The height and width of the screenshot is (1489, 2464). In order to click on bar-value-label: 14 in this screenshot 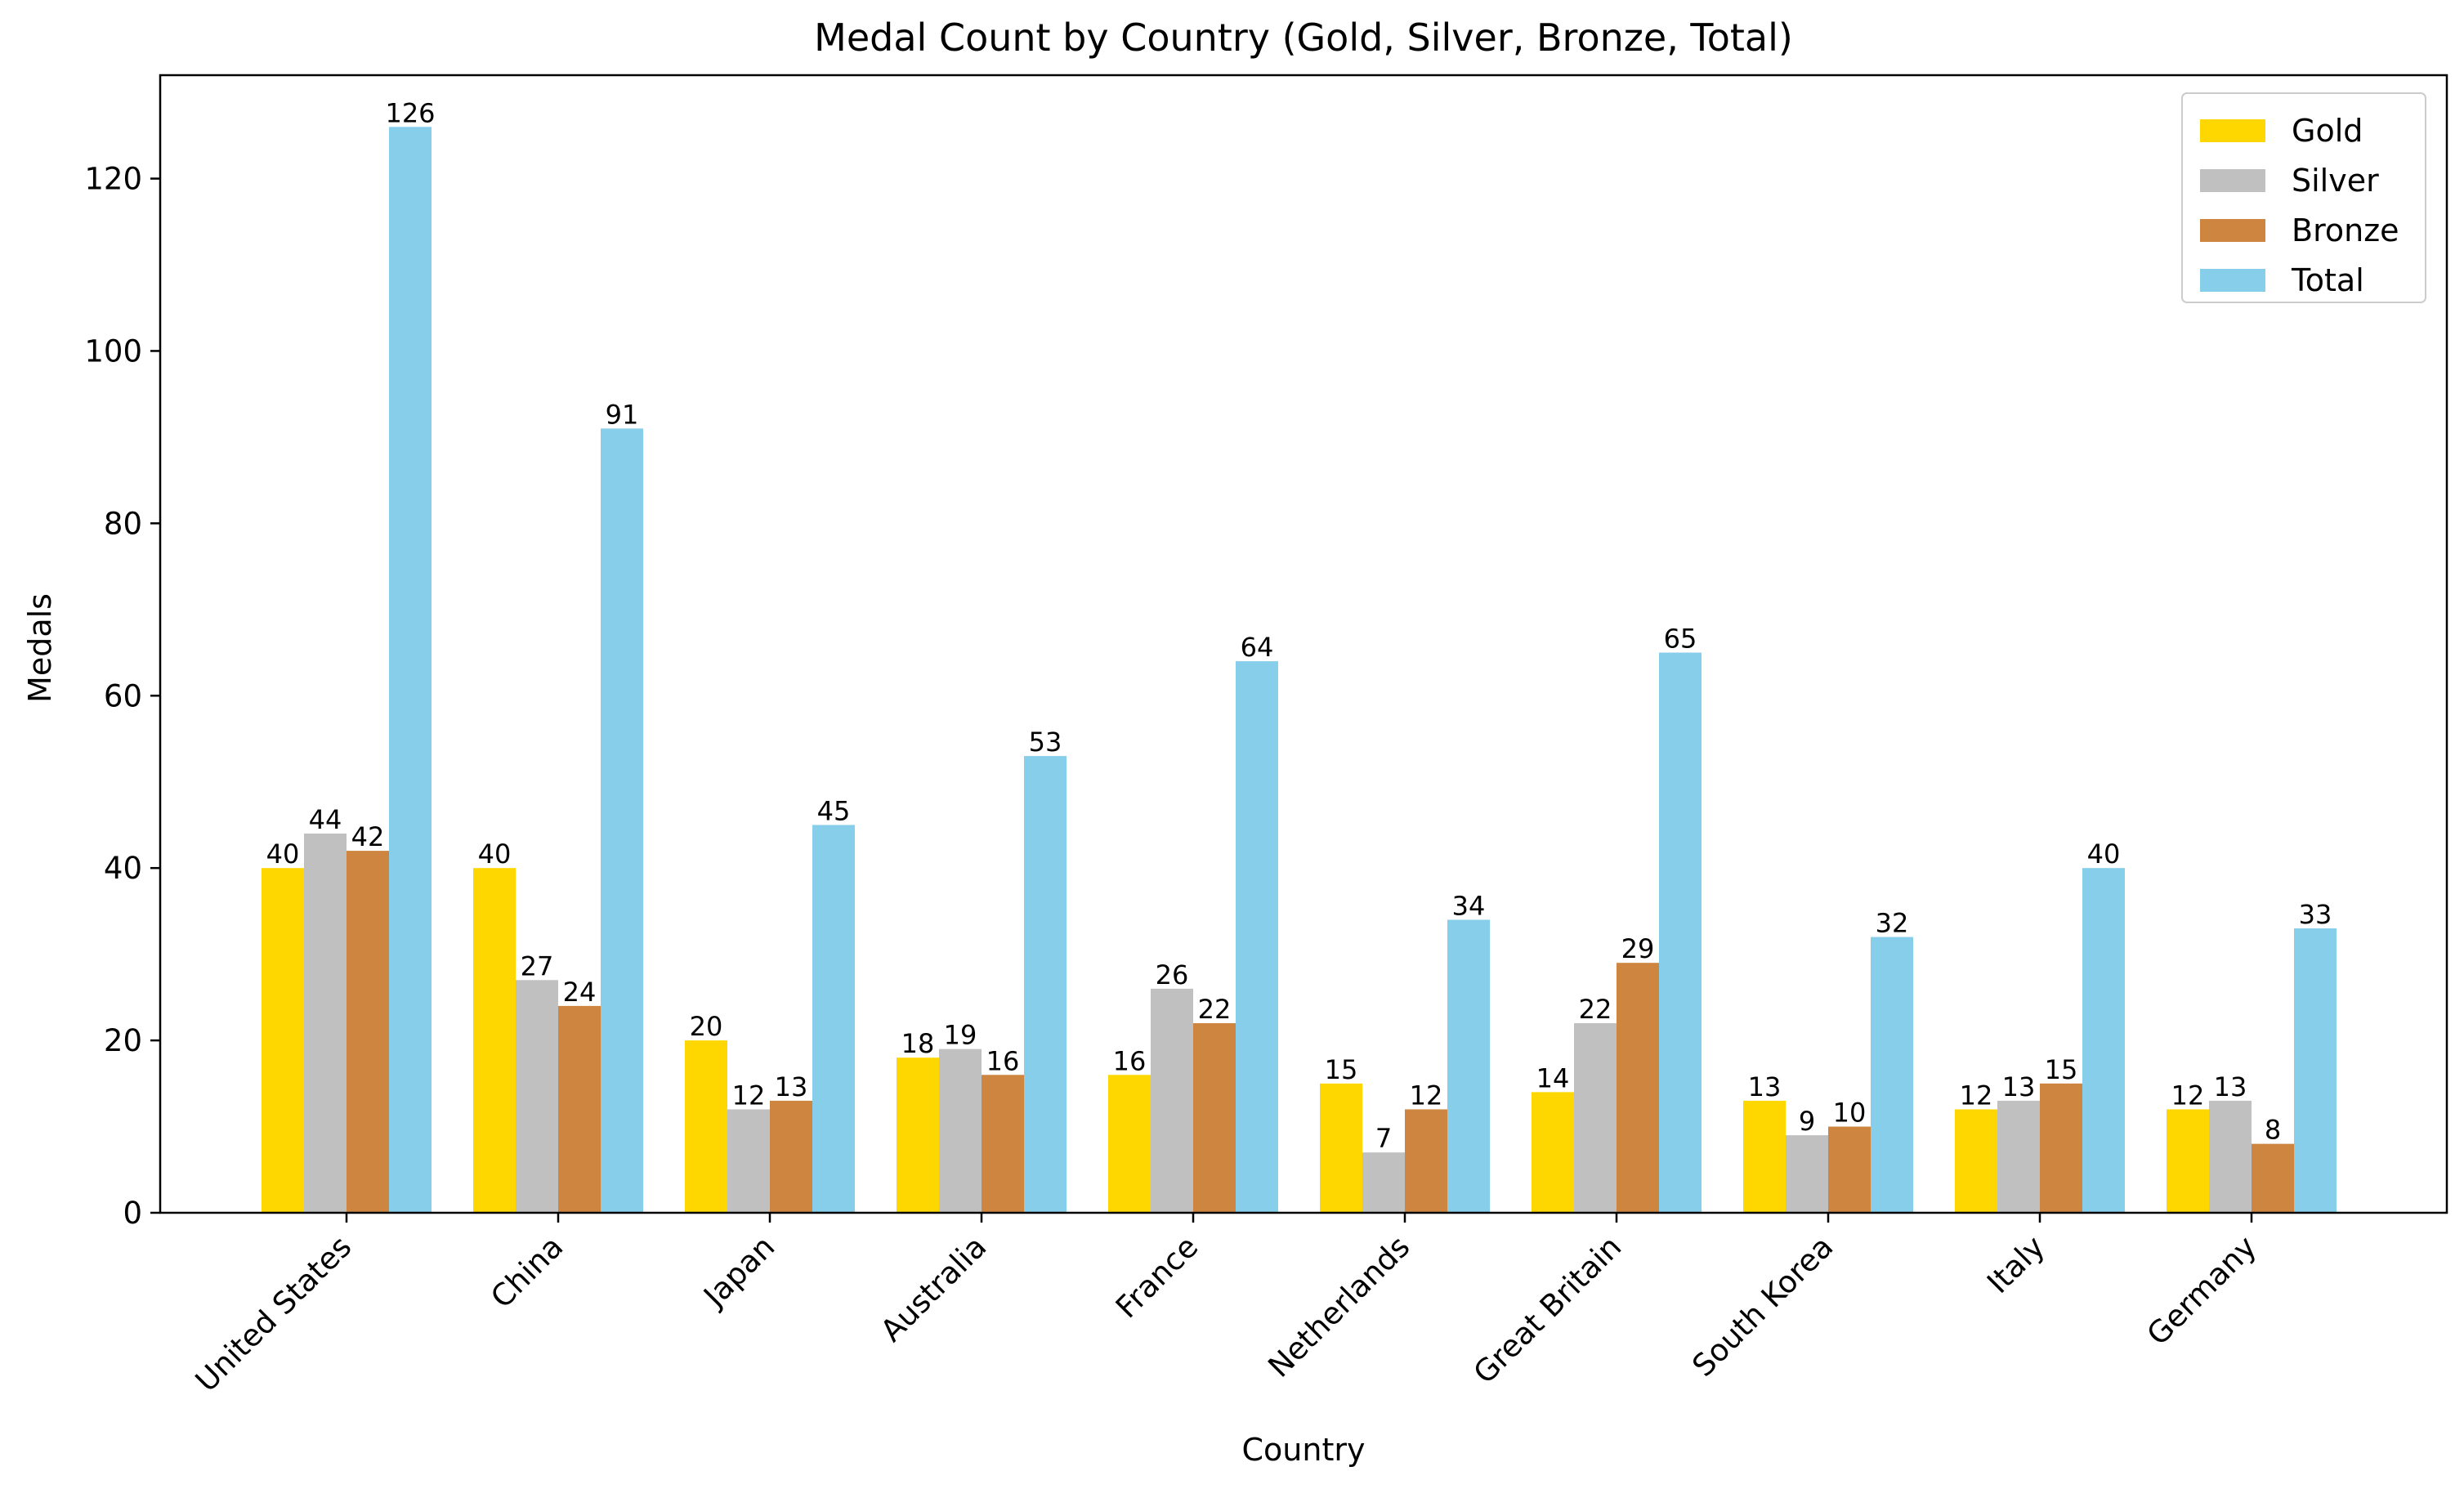, I will do `click(1553, 1077)`.